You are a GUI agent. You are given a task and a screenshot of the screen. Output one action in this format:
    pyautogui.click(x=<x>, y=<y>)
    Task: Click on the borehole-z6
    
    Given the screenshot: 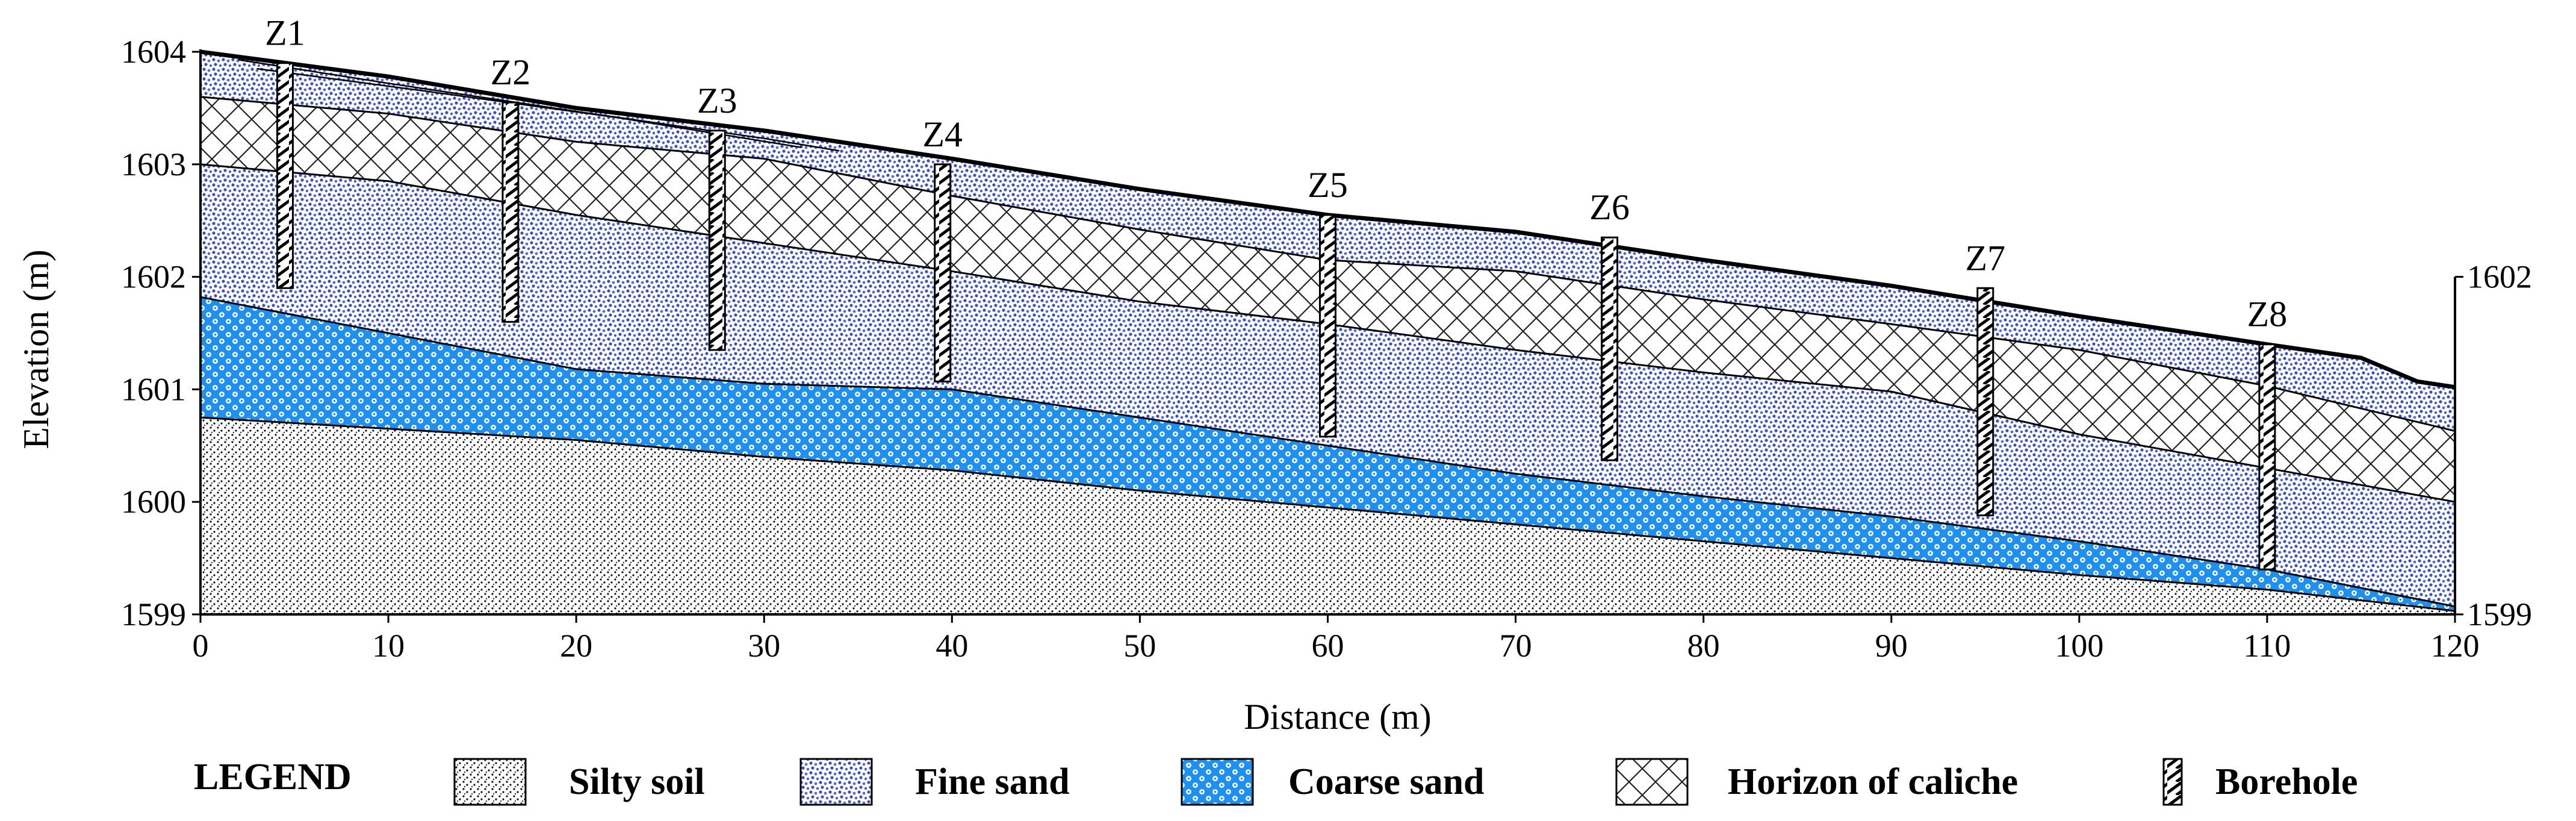 What is the action you would take?
    pyautogui.click(x=1610, y=349)
    